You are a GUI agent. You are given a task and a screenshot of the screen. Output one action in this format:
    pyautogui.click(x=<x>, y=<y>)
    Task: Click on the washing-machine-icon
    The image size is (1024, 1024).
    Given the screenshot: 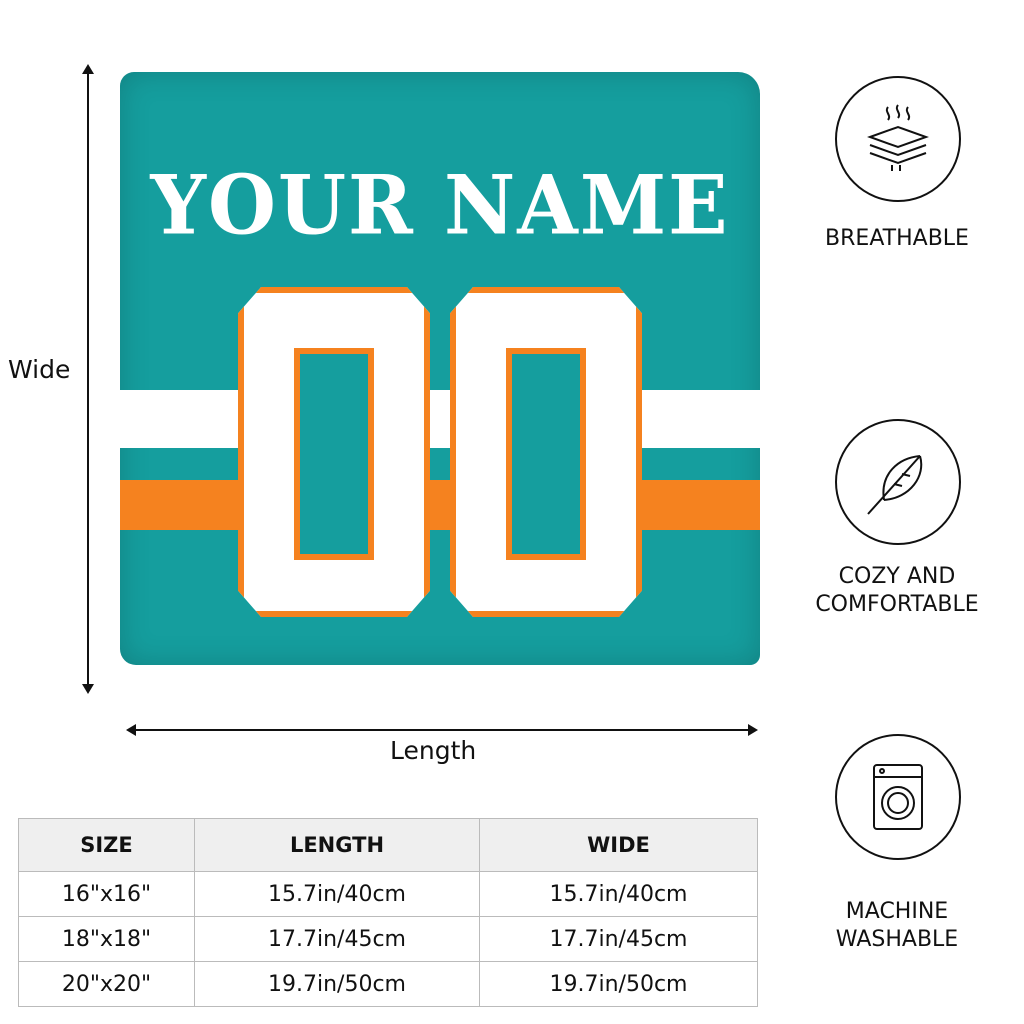 What is the action you would take?
    pyautogui.click(x=898, y=797)
    